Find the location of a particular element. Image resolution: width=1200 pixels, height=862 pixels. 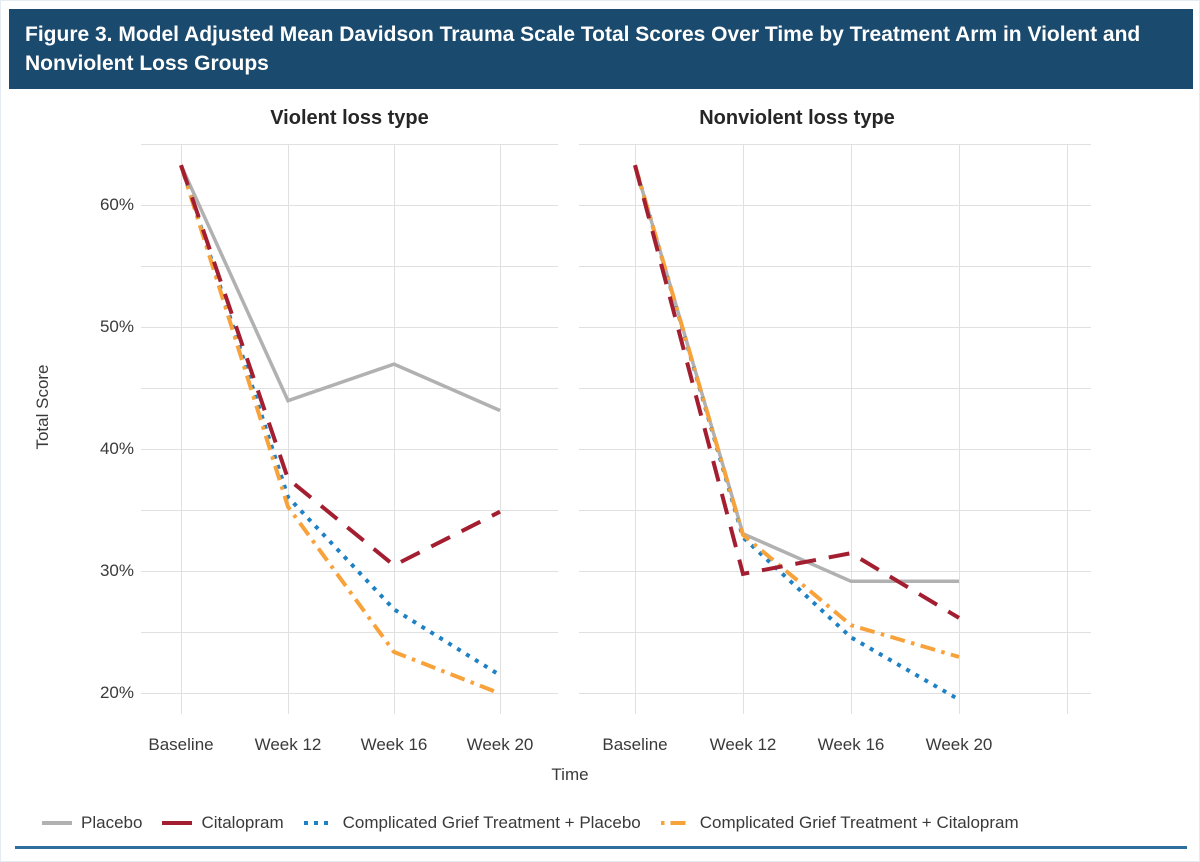

legend-swatch-dot-line is located at coordinates (318, 823).